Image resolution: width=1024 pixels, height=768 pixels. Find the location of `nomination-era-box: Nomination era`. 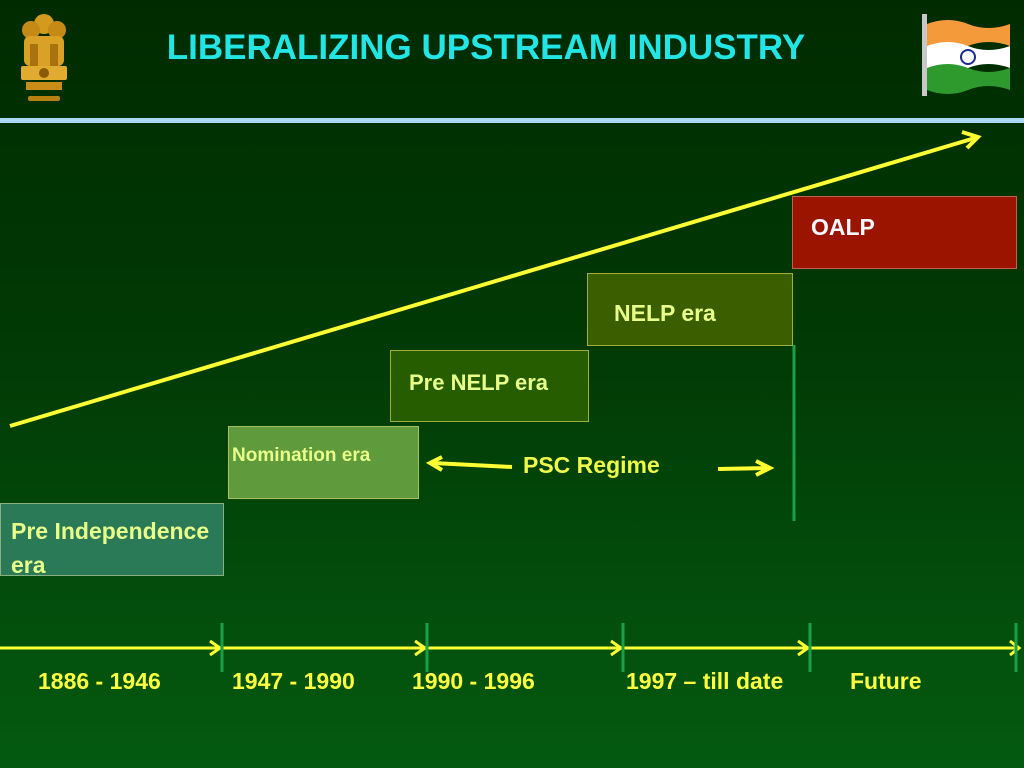

nomination-era-box: Nomination era is located at coordinates (323, 462).